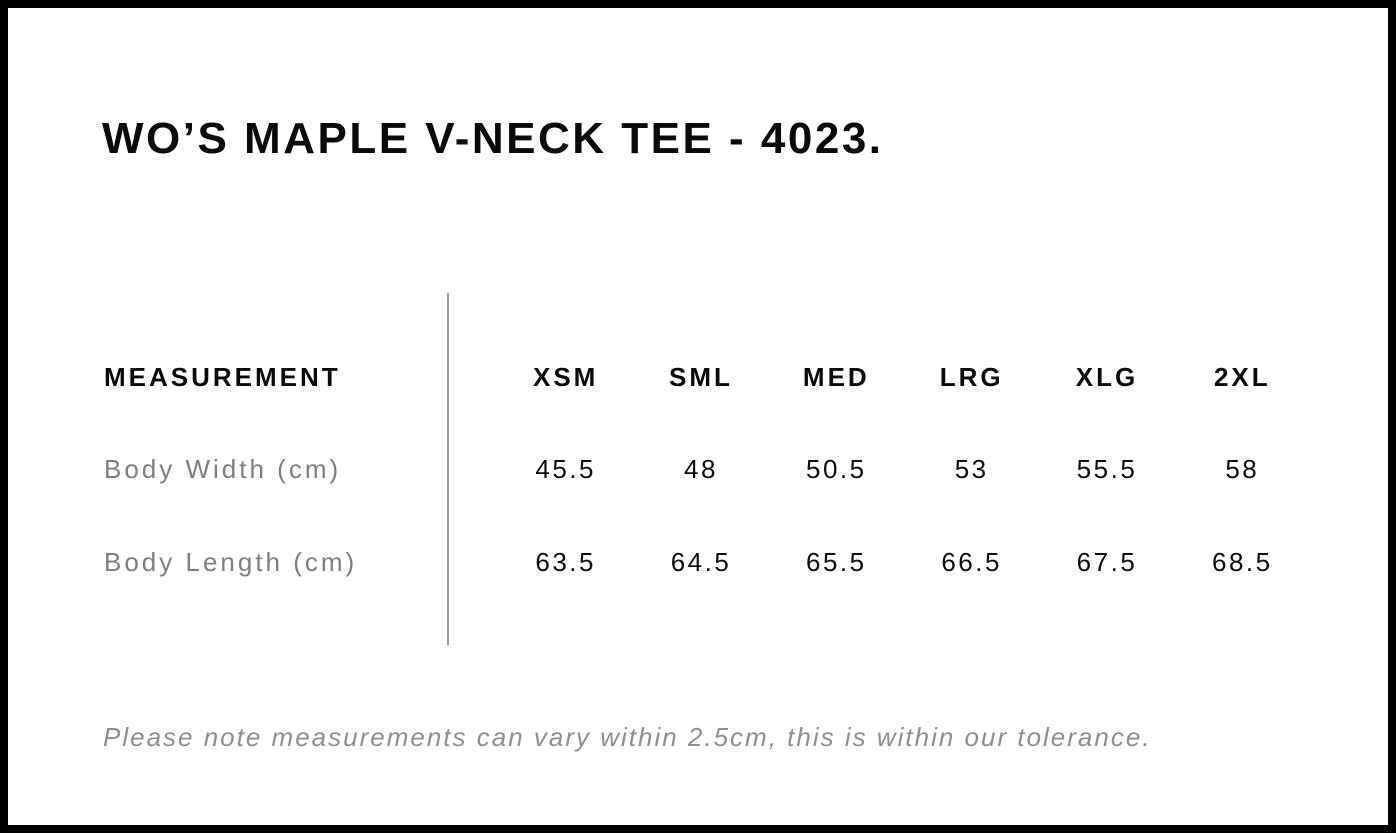  Describe the element at coordinates (565, 468) in the screenshot. I see `body-width-value-xsm: 45.5` at that location.